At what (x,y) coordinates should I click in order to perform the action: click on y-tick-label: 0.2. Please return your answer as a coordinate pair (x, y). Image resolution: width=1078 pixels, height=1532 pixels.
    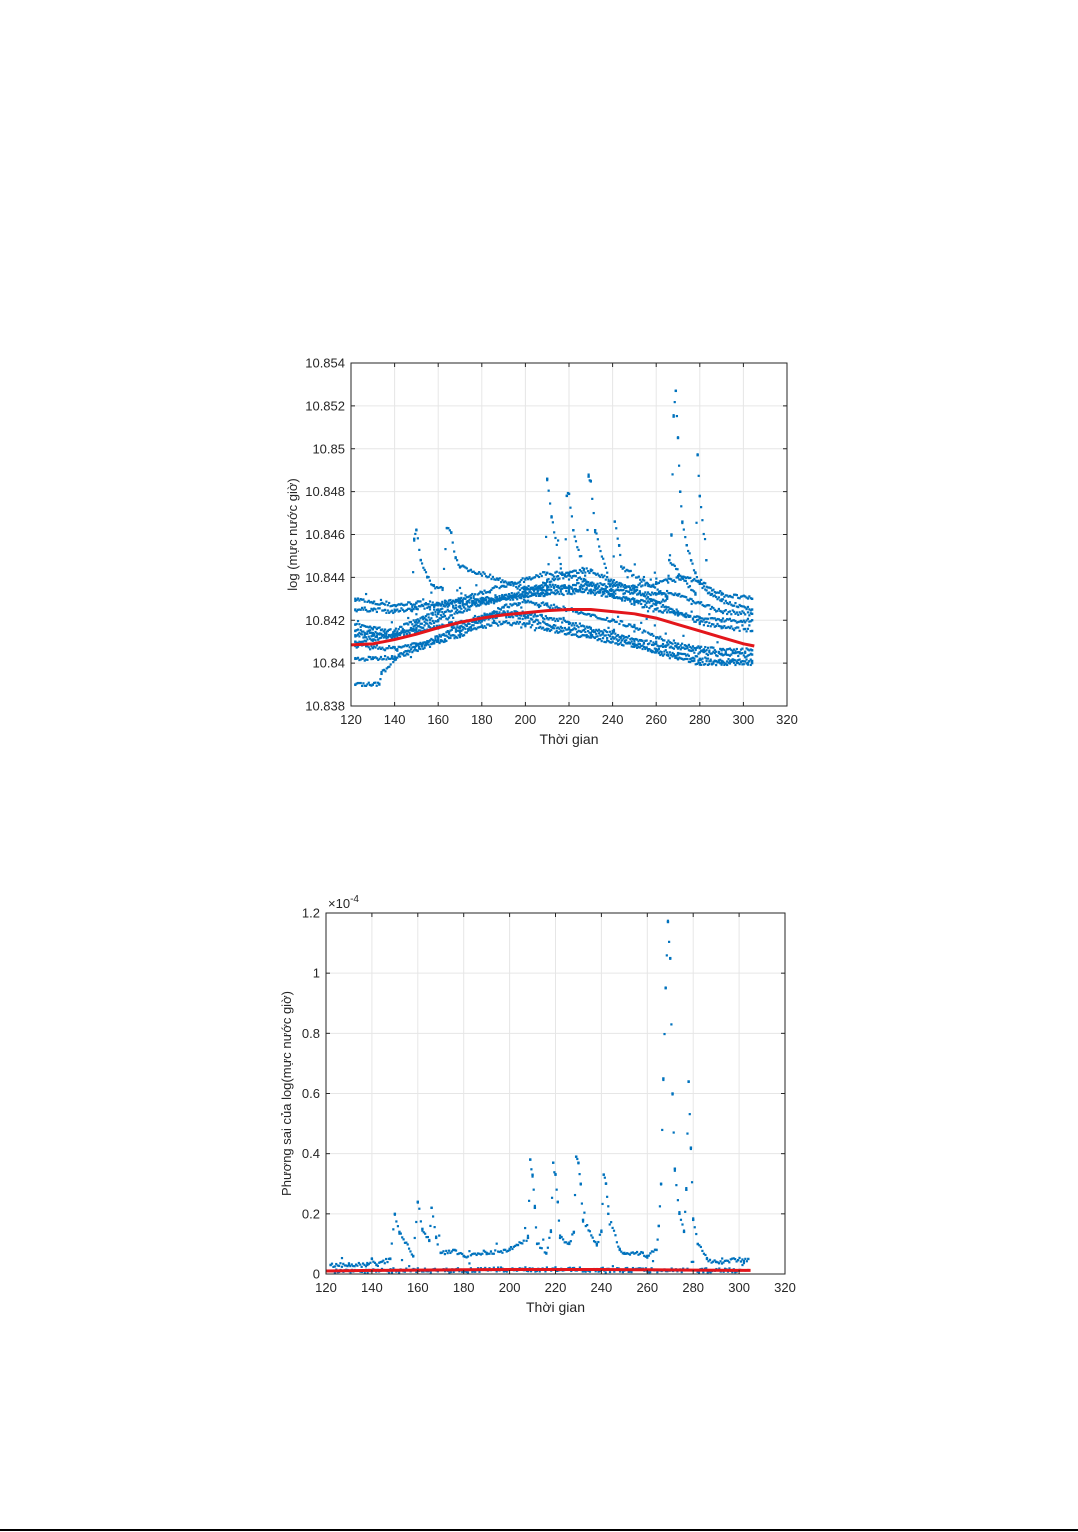
    Looking at the image, I should click on (311, 1213).